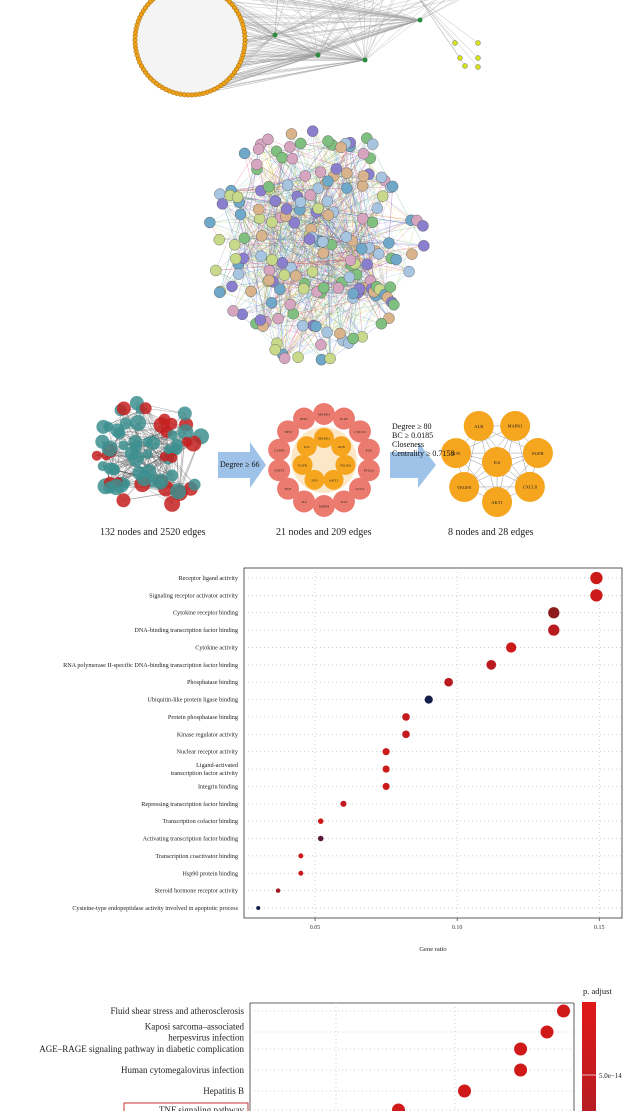 The width and height of the screenshot is (629, 1116). What do you see at coordinates (186, 630) in the screenshot?
I see `y-category-label: DNA-binding transcription factor binding` at bounding box center [186, 630].